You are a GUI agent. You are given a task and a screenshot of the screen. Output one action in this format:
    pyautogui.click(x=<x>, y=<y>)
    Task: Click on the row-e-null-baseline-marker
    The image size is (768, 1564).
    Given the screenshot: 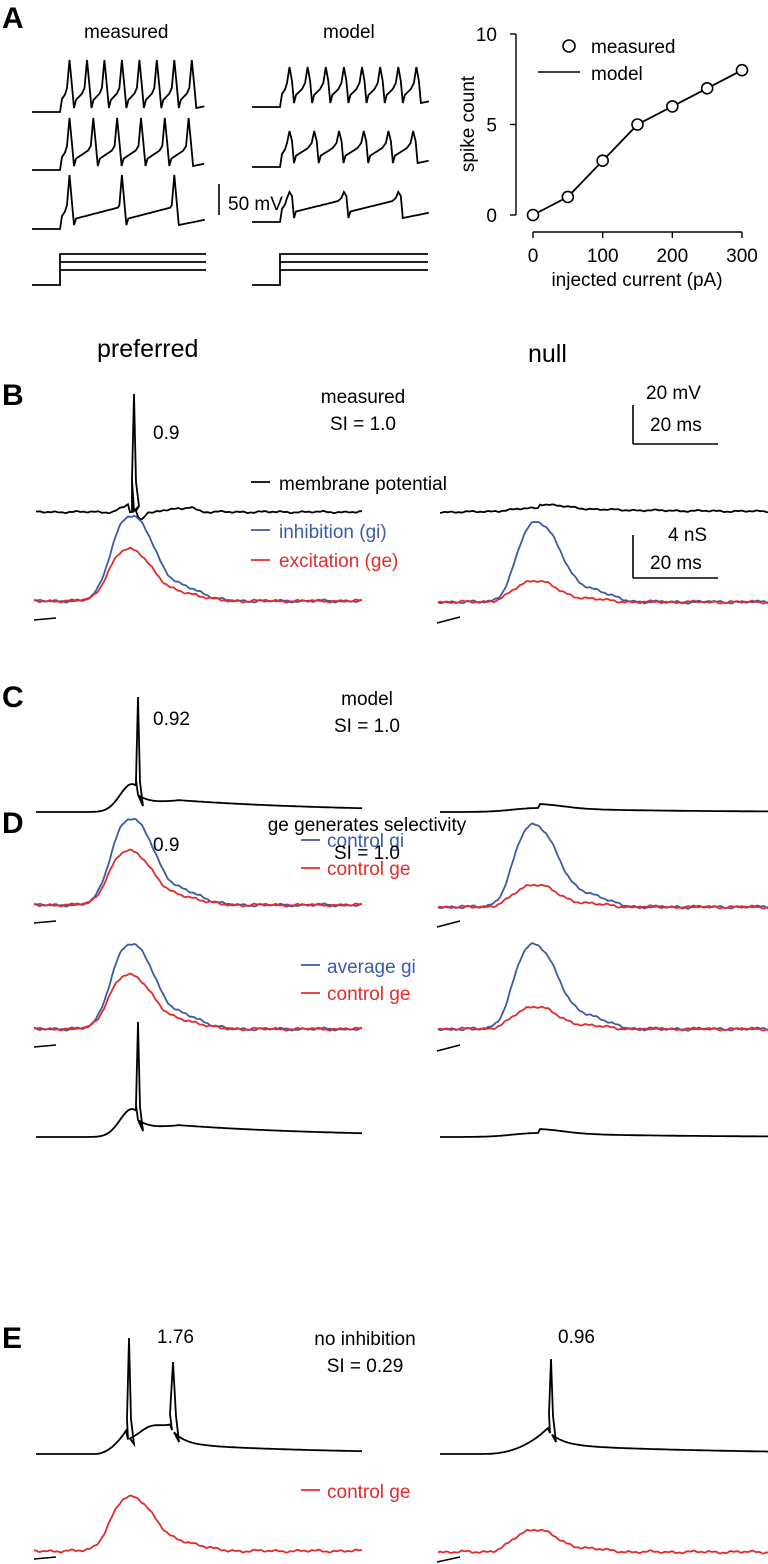 What is the action you would take?
    pyautogui.click(x=448, y=1559)
    